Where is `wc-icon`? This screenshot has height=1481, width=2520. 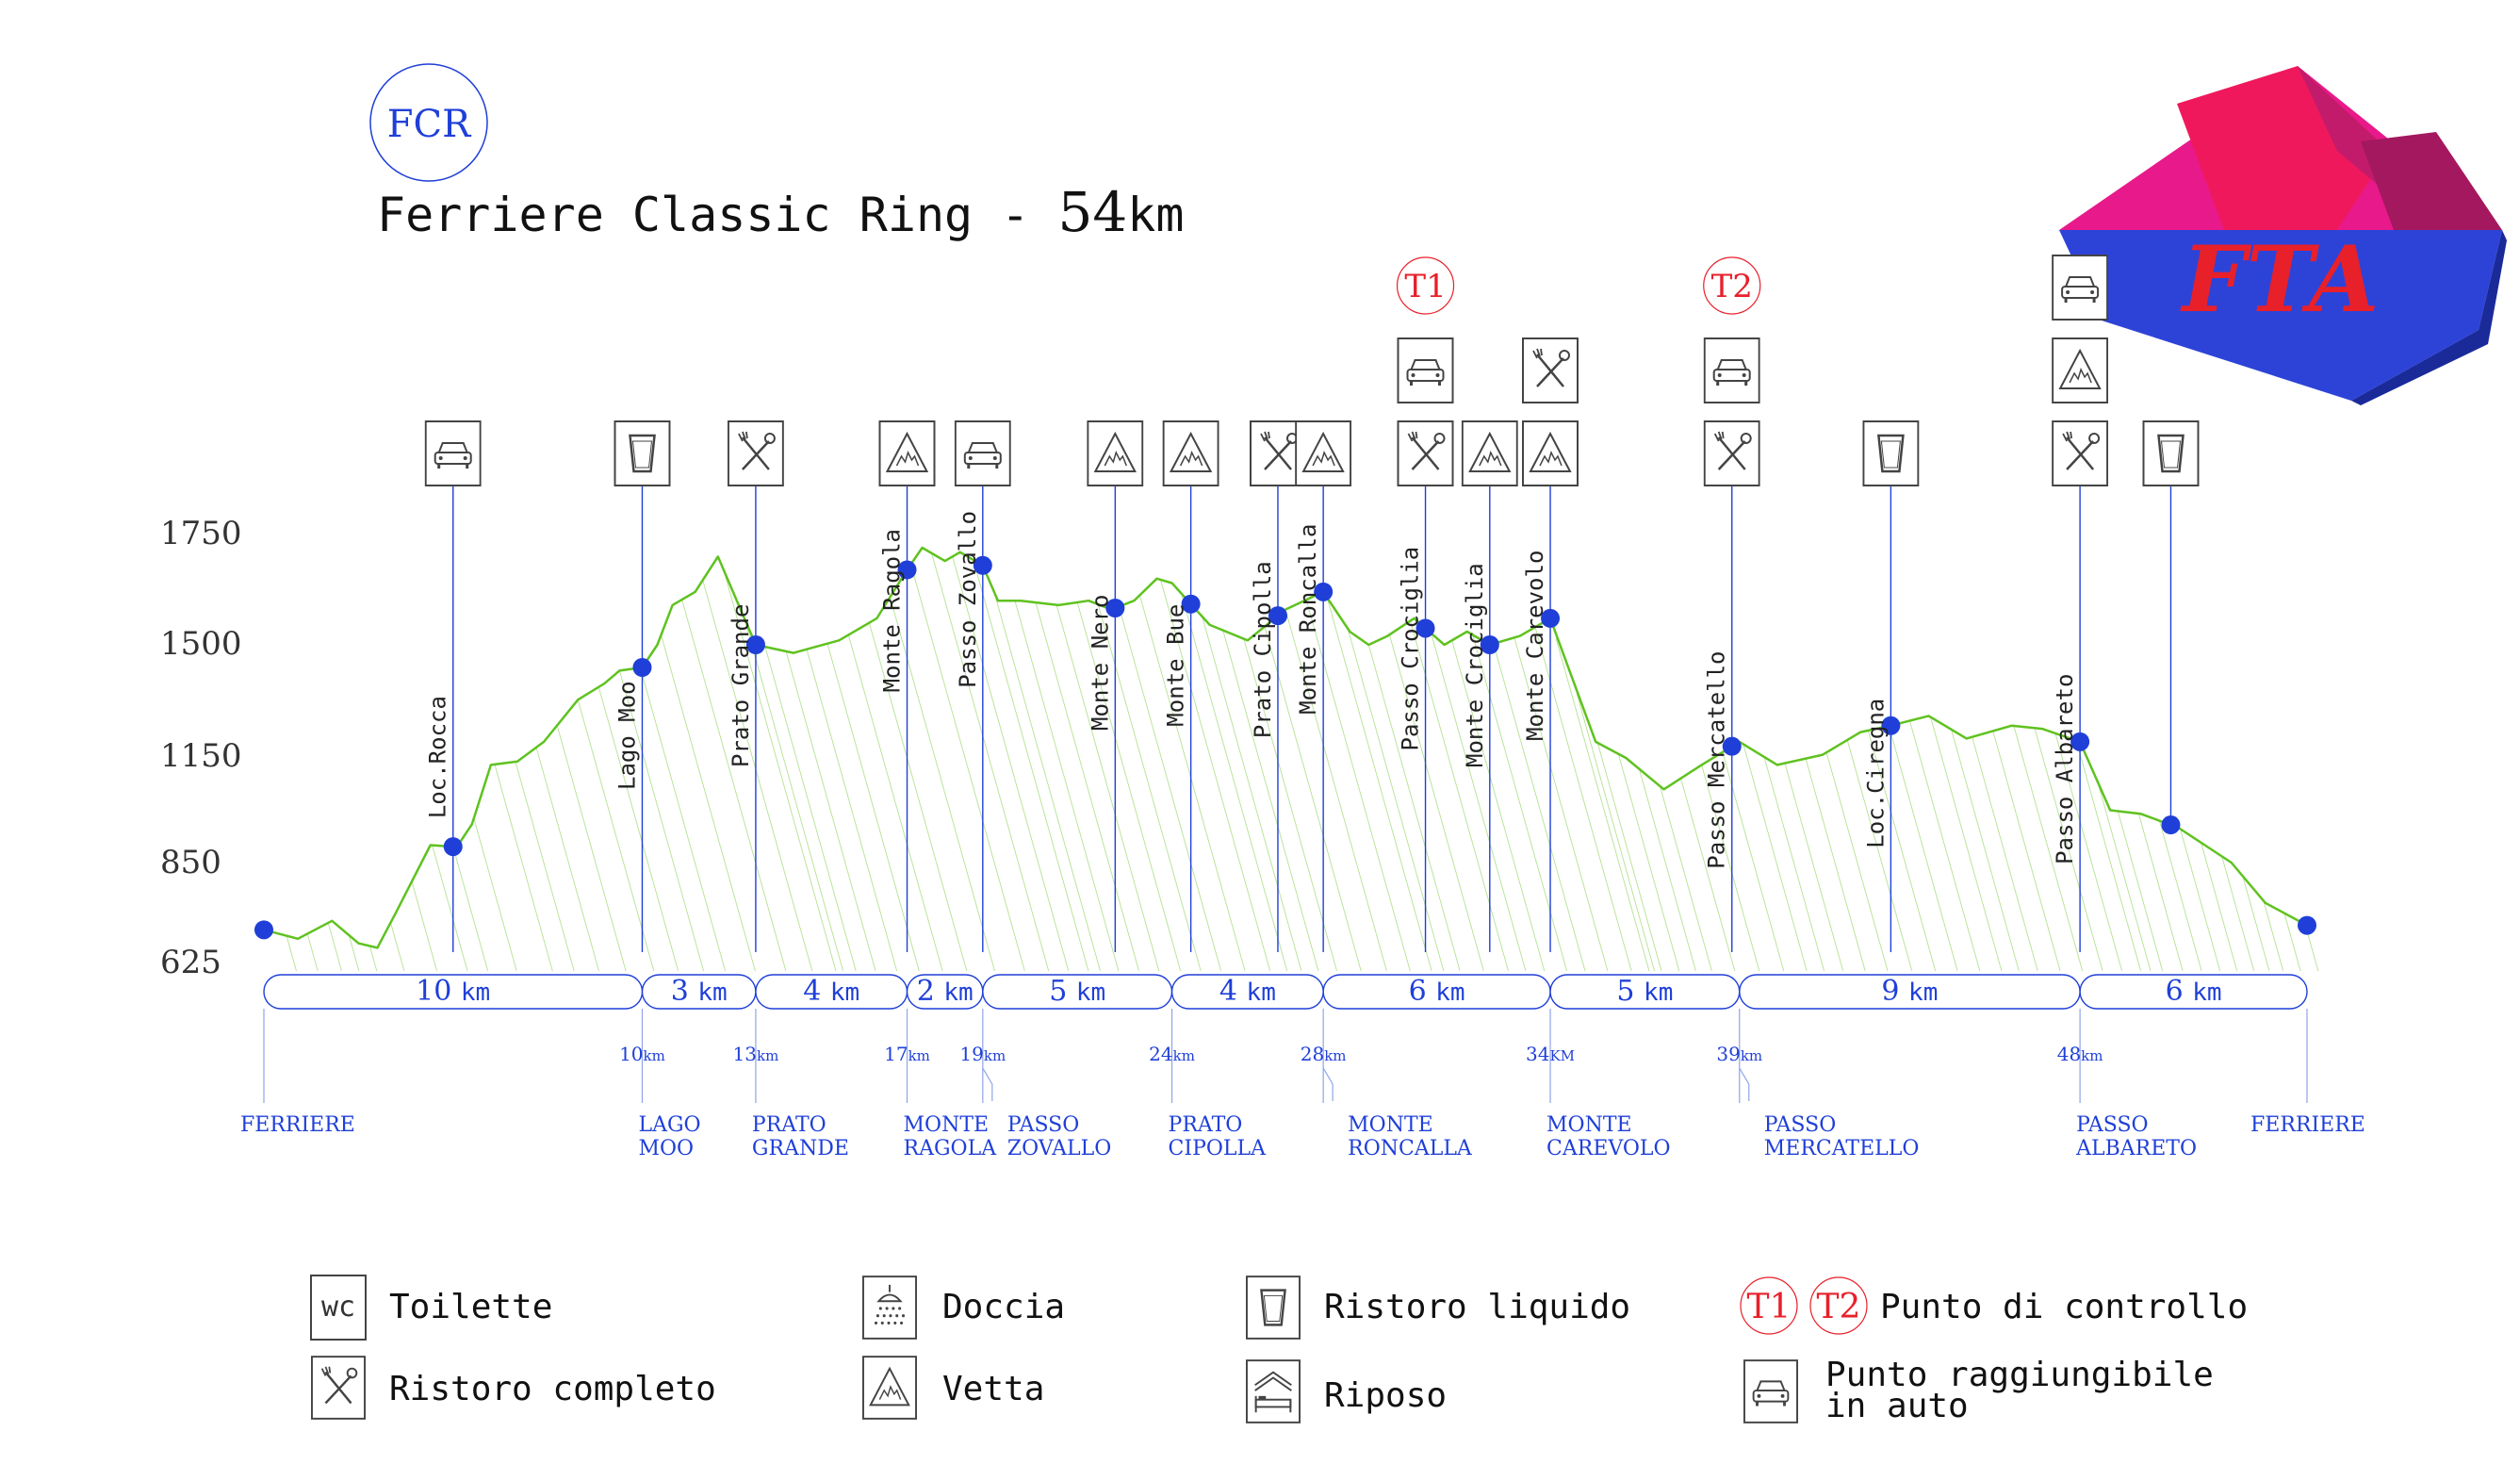 wc-icon is located at coordinates (338, 1308).